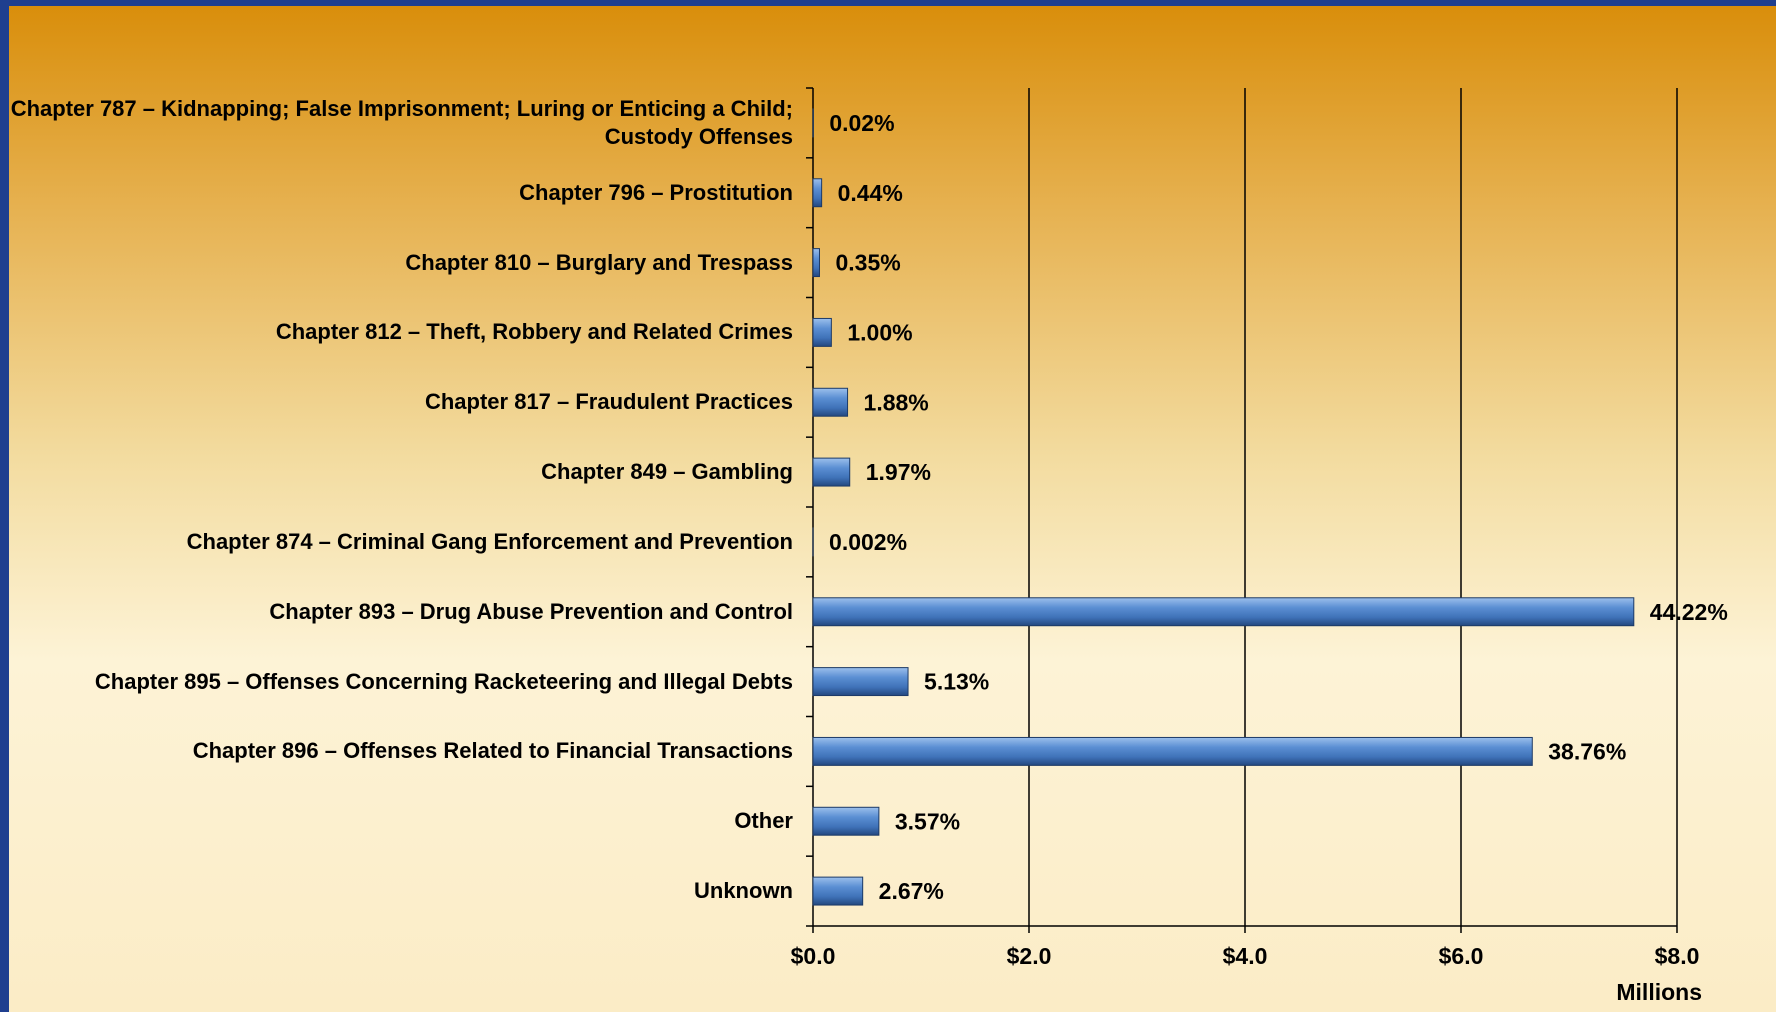  What do you see at coordinates (1659, 992) in the screenshot?
I see `x-axis-label: Millions` at bounding box center [1659, 992].